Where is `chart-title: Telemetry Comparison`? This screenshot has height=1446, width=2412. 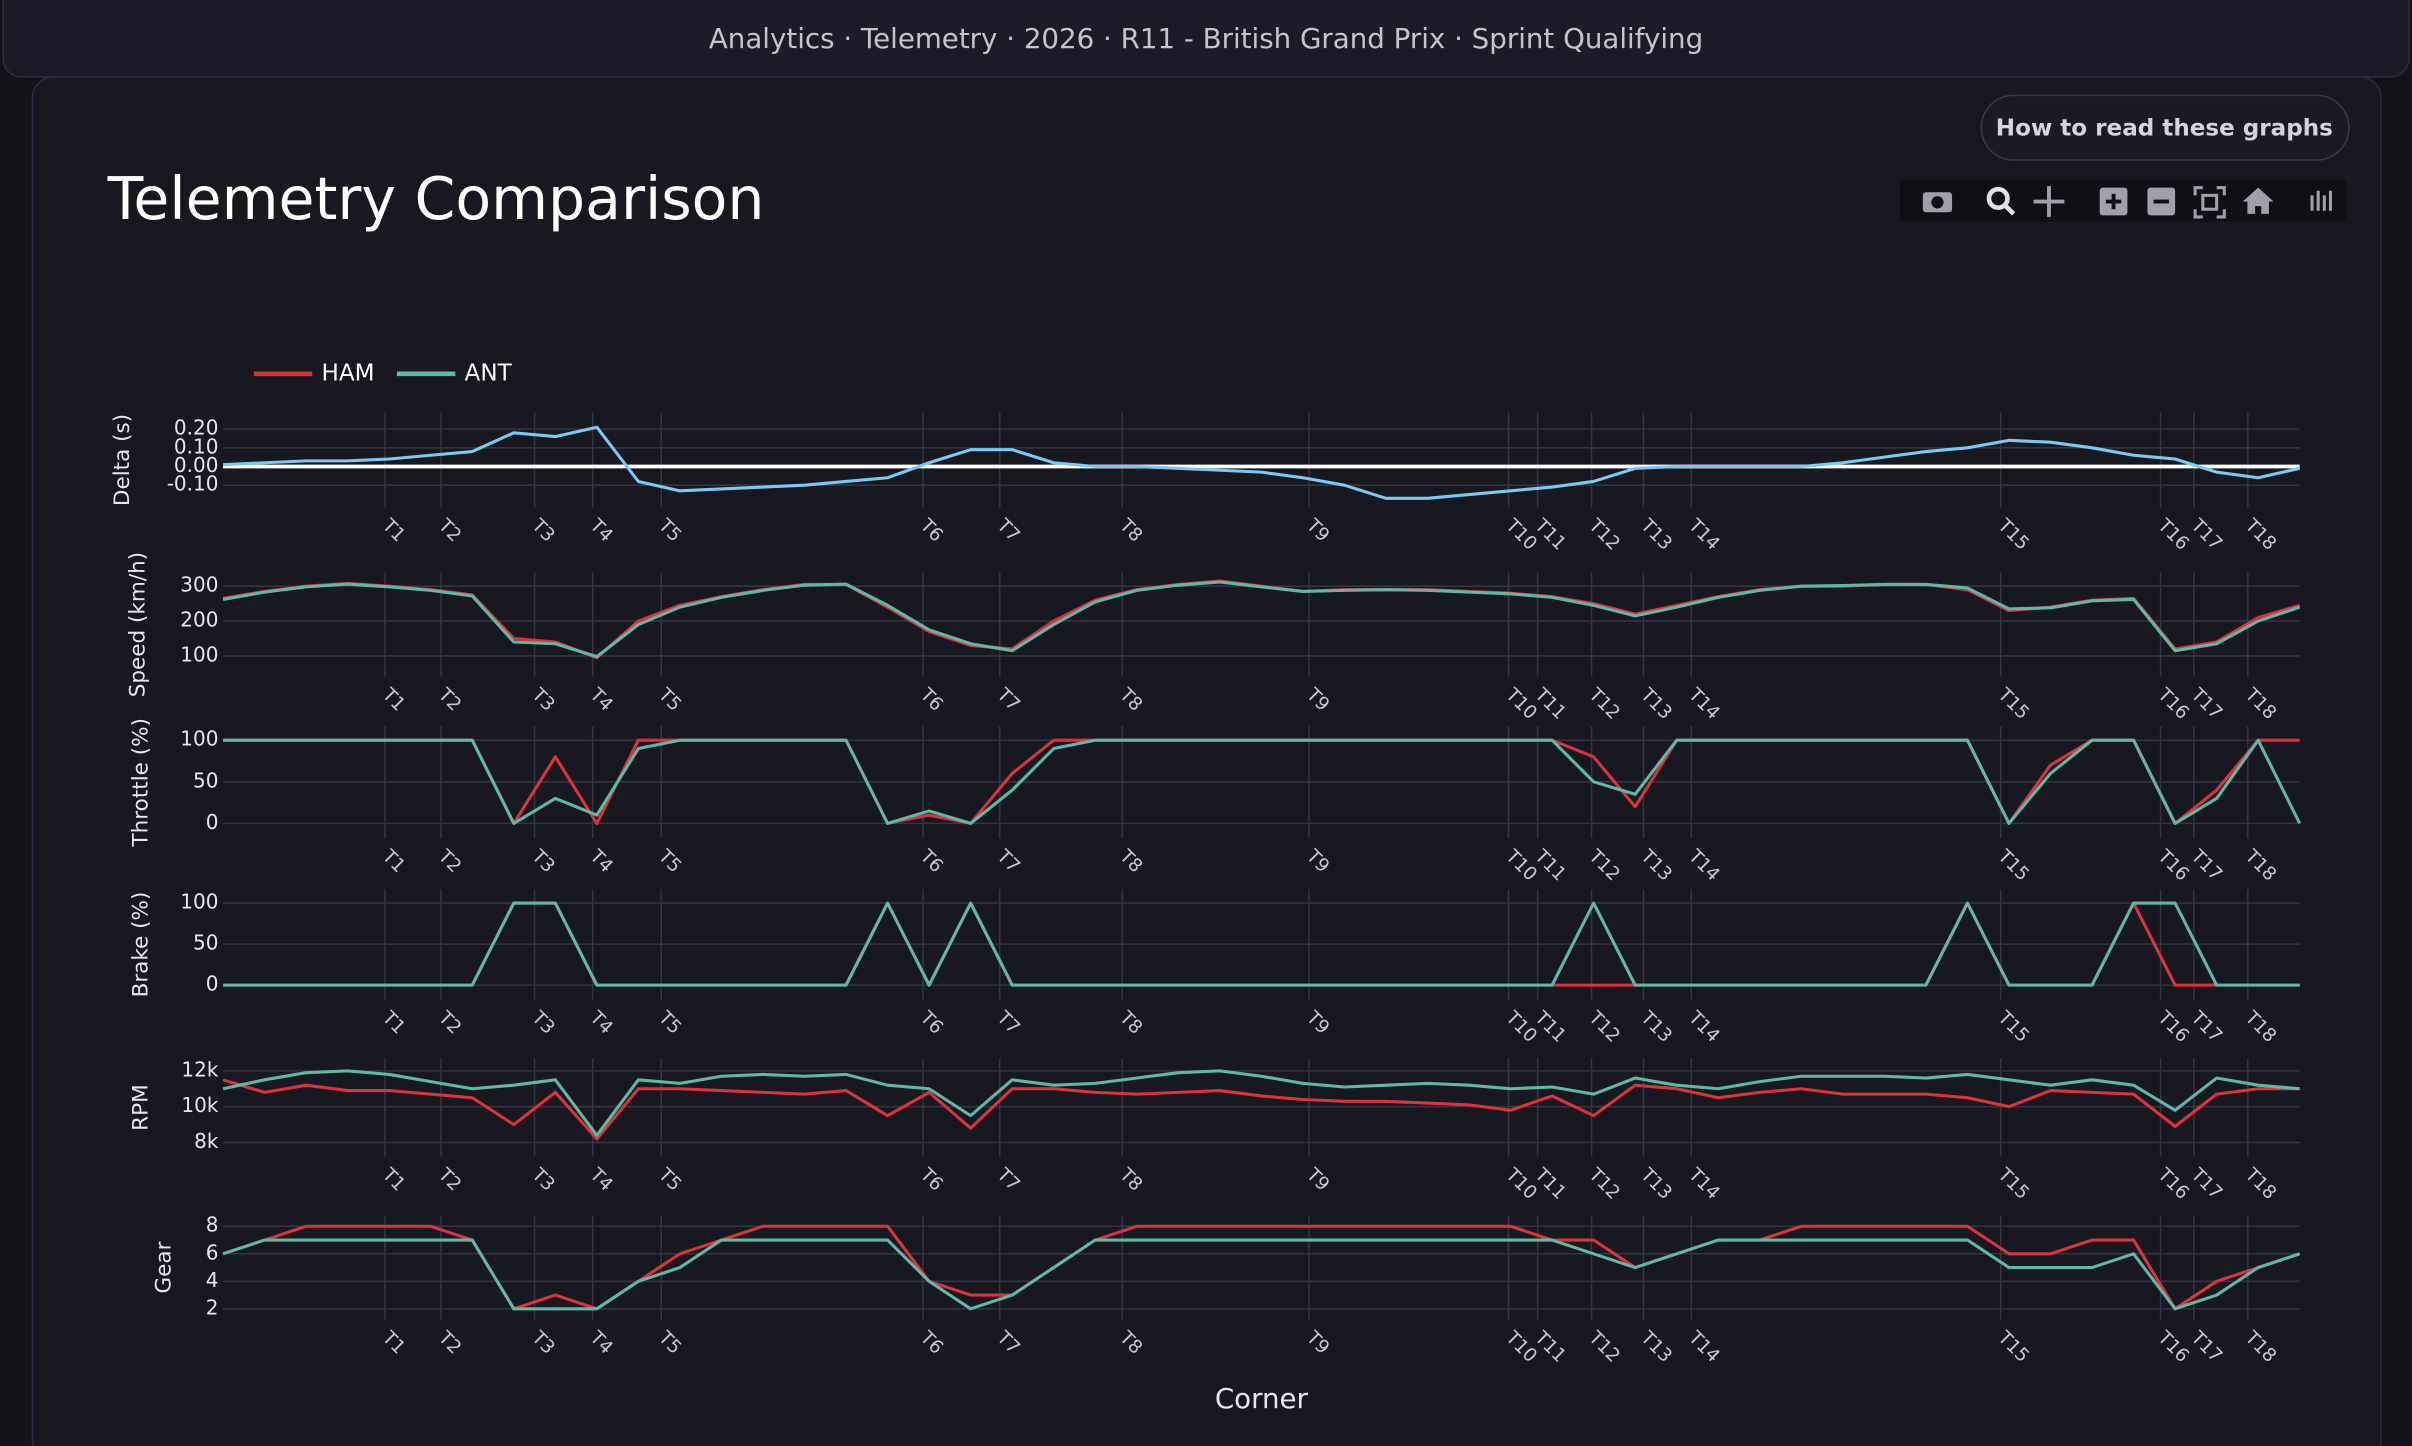
chart-title: Telemetry Comparison is located at coordinates (436, 199).